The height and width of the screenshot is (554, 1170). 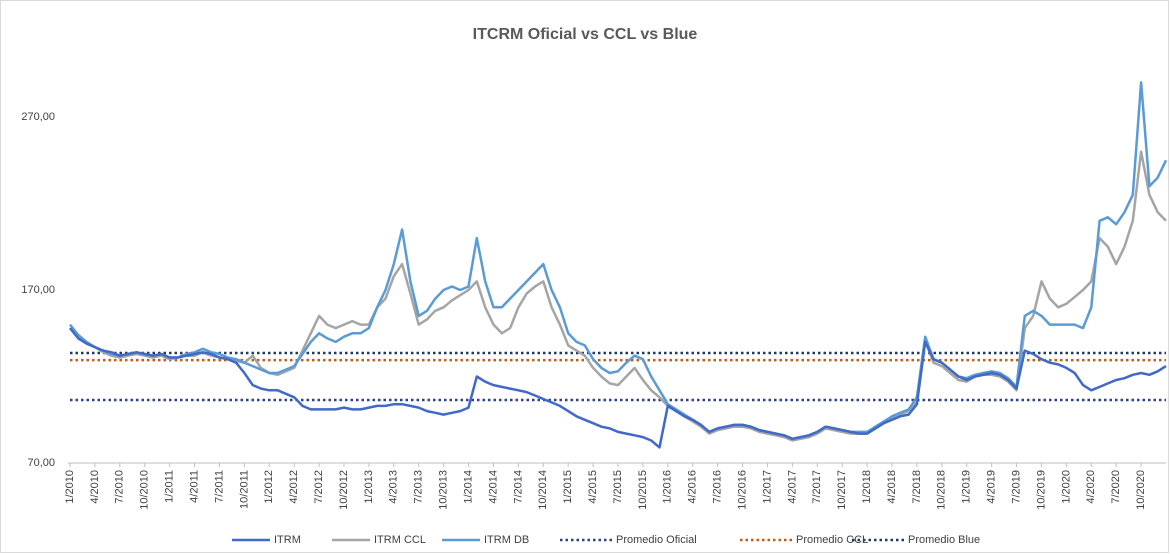 I want to click on x-tick-label: 4/2013, so click(x=394, y=487).